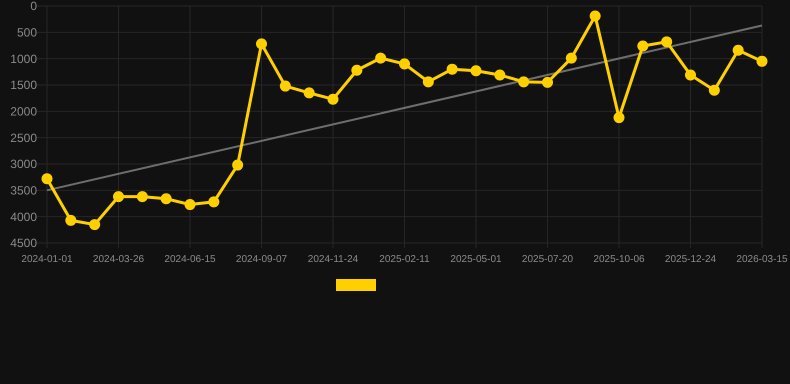 This screenshot has height=384, width=790. What do you see at coordinates (24, 243) in the screenshot?
I see `y-tick-label: 4500` at bounding box center [24, 243].